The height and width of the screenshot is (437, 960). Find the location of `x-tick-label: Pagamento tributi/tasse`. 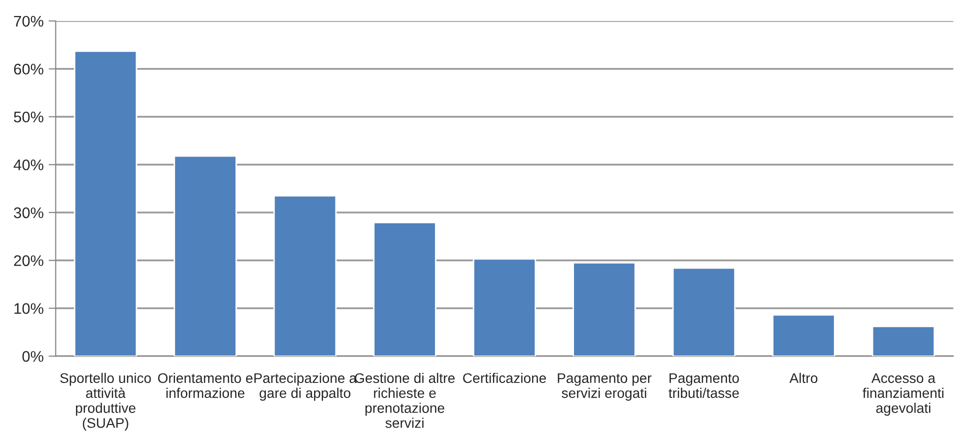

x-tick-label: Pagamento tributi/tasse is located at coordinates (703, 385).